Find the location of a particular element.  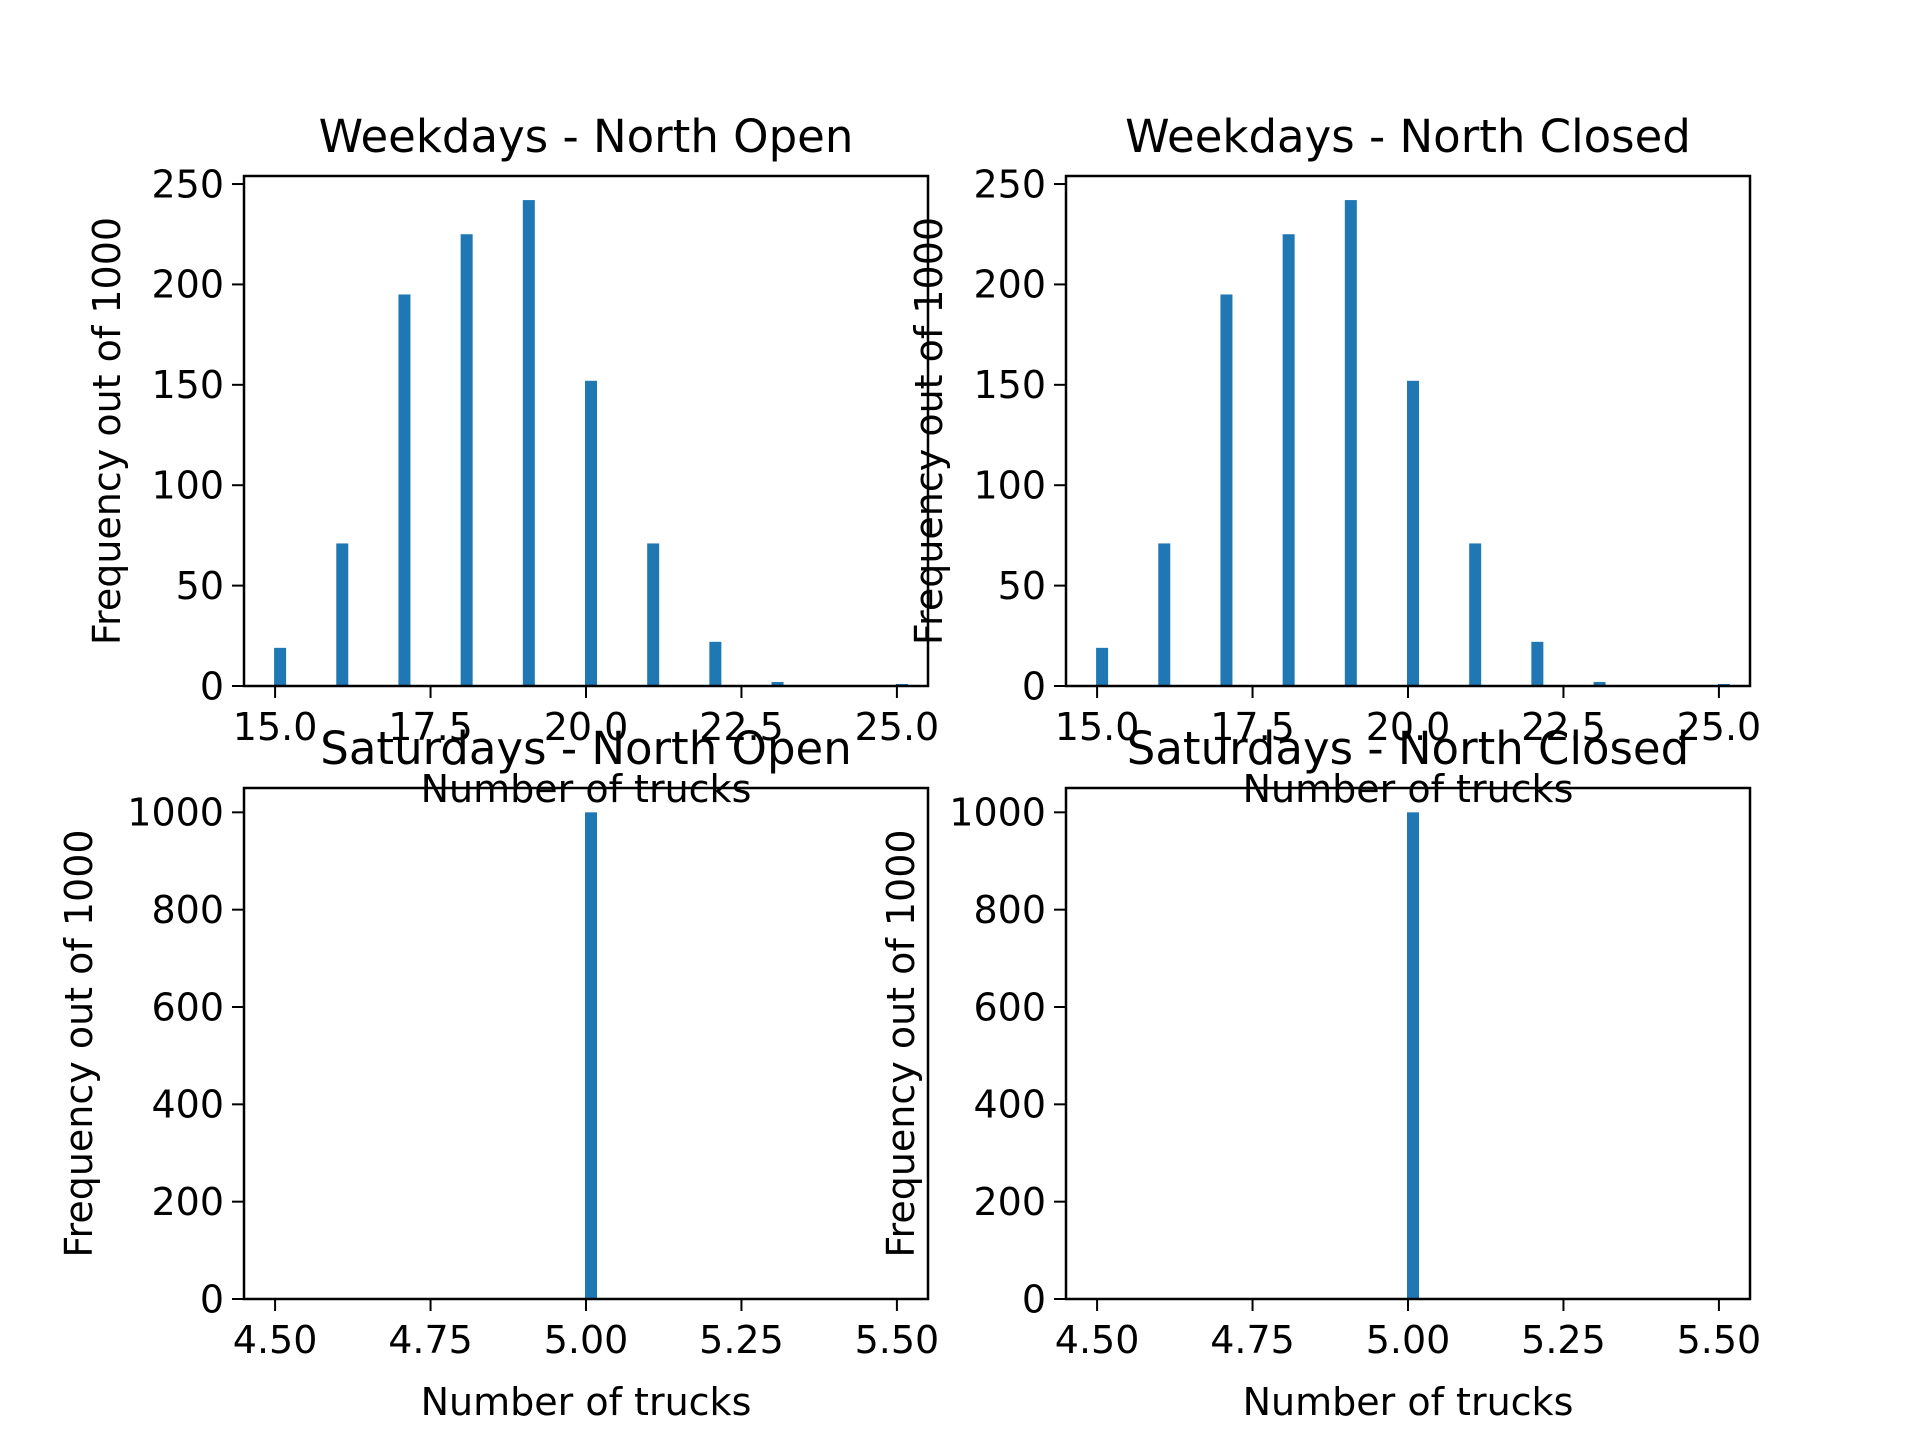

subplot-title: Saturdays - North Open is located at coordinates (585, 748).